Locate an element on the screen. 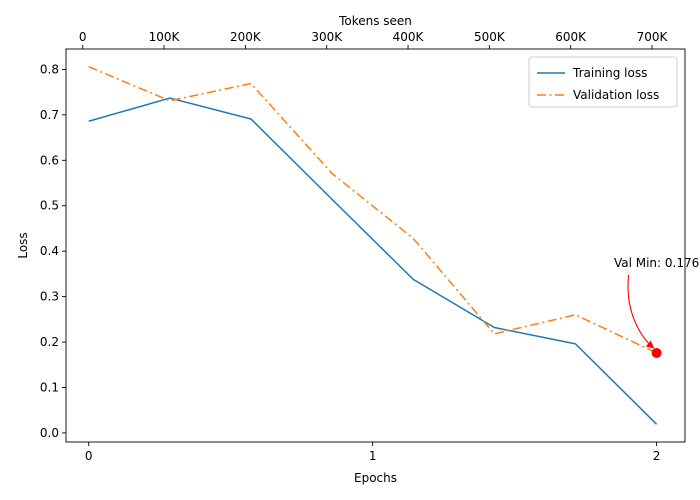 Image resolution: width=700 pixels, height=500 pixels. x-tick-label: 1 is located at coordinates (373, 456).